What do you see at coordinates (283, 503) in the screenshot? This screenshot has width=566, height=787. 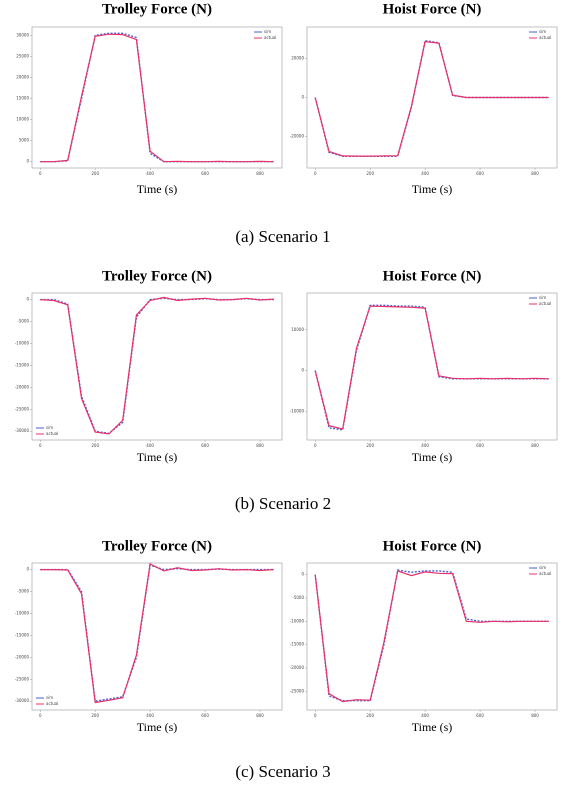 I see `caption: (b) Scenario 2` at bounding box center [283, 503].